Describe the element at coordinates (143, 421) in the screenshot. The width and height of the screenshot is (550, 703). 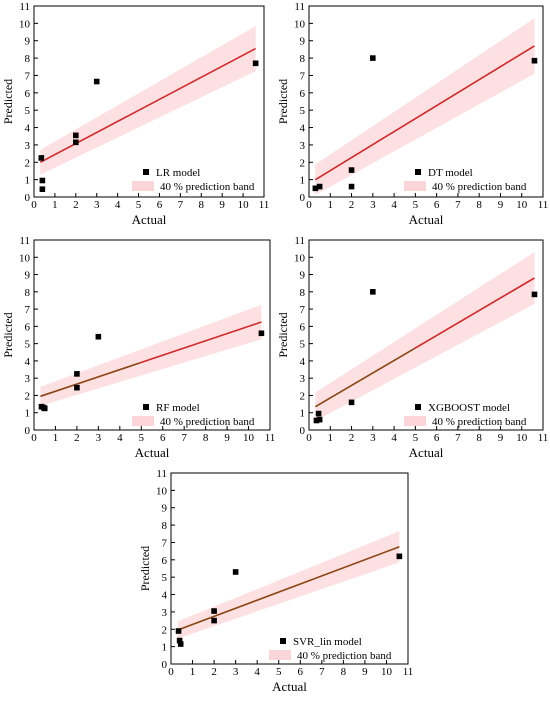
I see `legend-band-swatch` at that location.